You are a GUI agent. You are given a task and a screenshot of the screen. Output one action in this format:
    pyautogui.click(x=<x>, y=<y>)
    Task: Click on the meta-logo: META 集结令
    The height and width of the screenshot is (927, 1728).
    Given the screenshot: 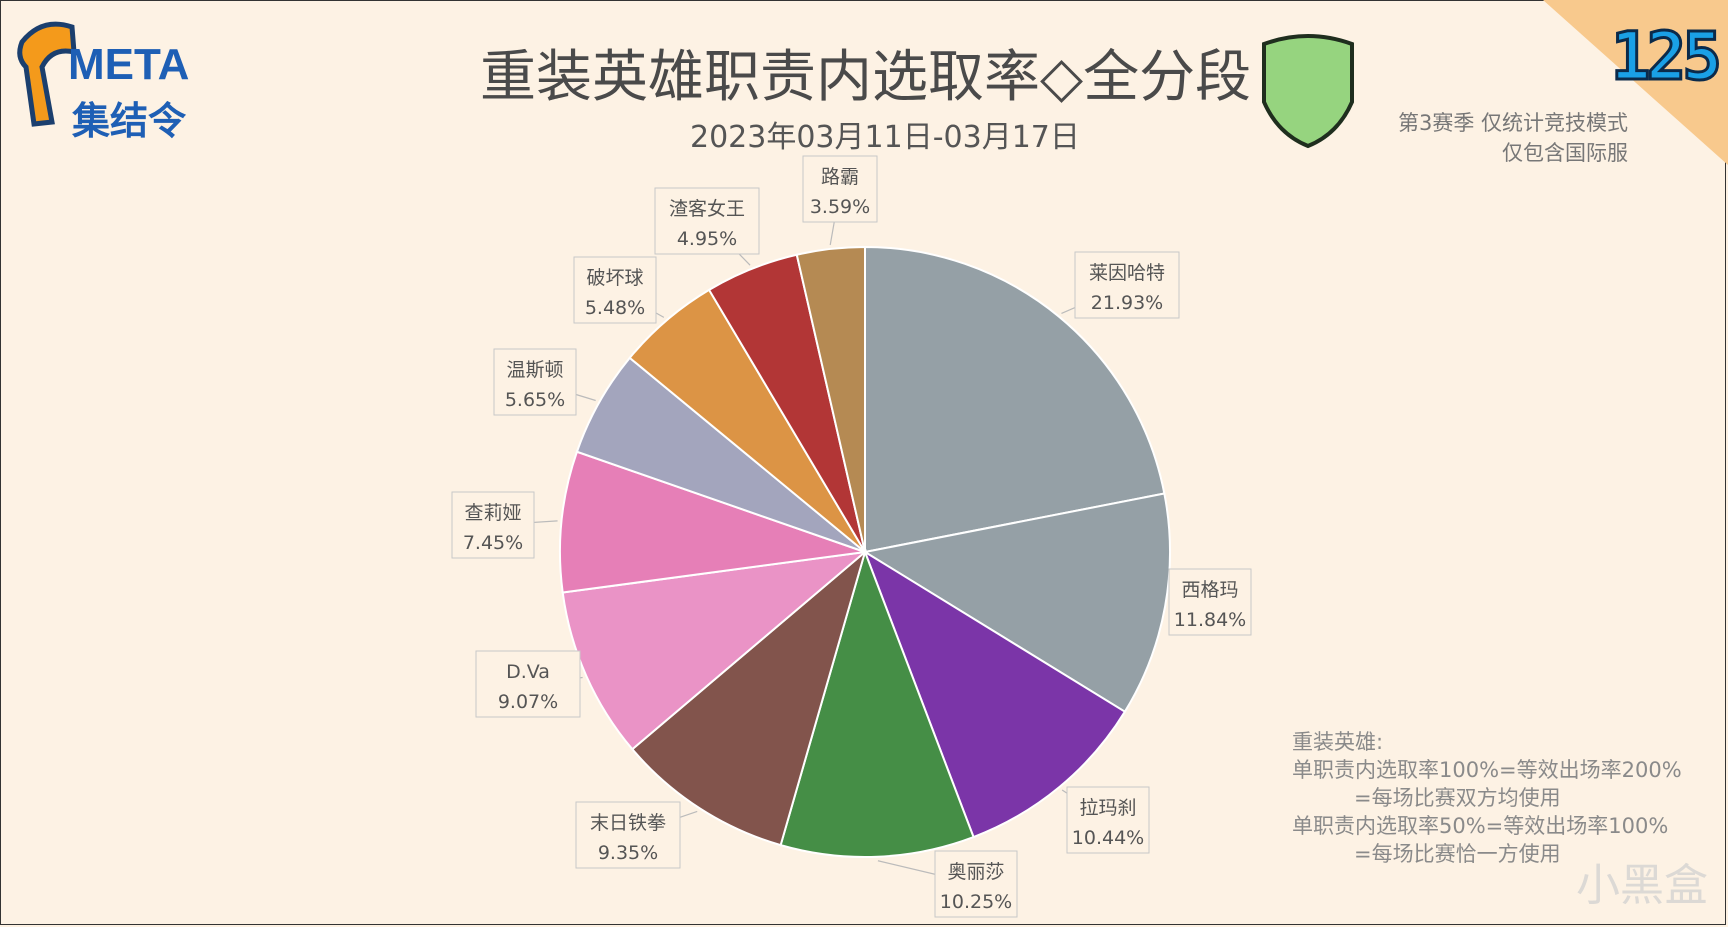 What is the action you would take?
    pyautogui.click(x=102, y=77)
    